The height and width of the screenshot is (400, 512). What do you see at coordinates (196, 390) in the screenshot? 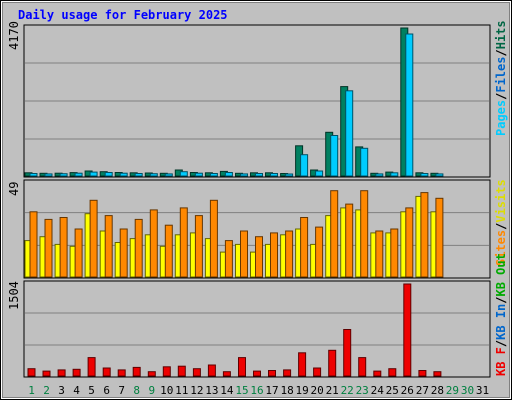
I see `x-tick-label: 12` at bounding box center [196, 390].